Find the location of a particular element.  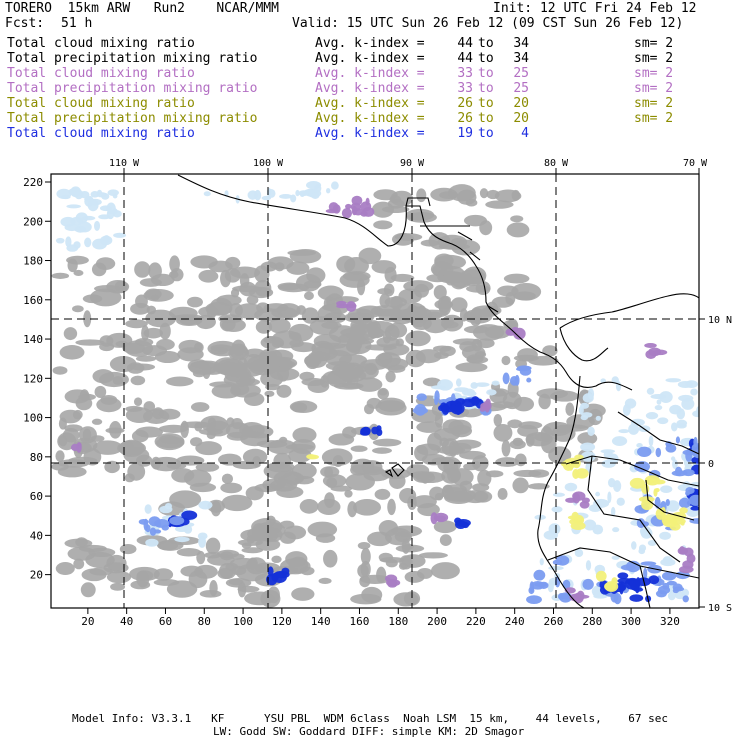

x-tick-label: 140 is located at coordinates (321, 621).